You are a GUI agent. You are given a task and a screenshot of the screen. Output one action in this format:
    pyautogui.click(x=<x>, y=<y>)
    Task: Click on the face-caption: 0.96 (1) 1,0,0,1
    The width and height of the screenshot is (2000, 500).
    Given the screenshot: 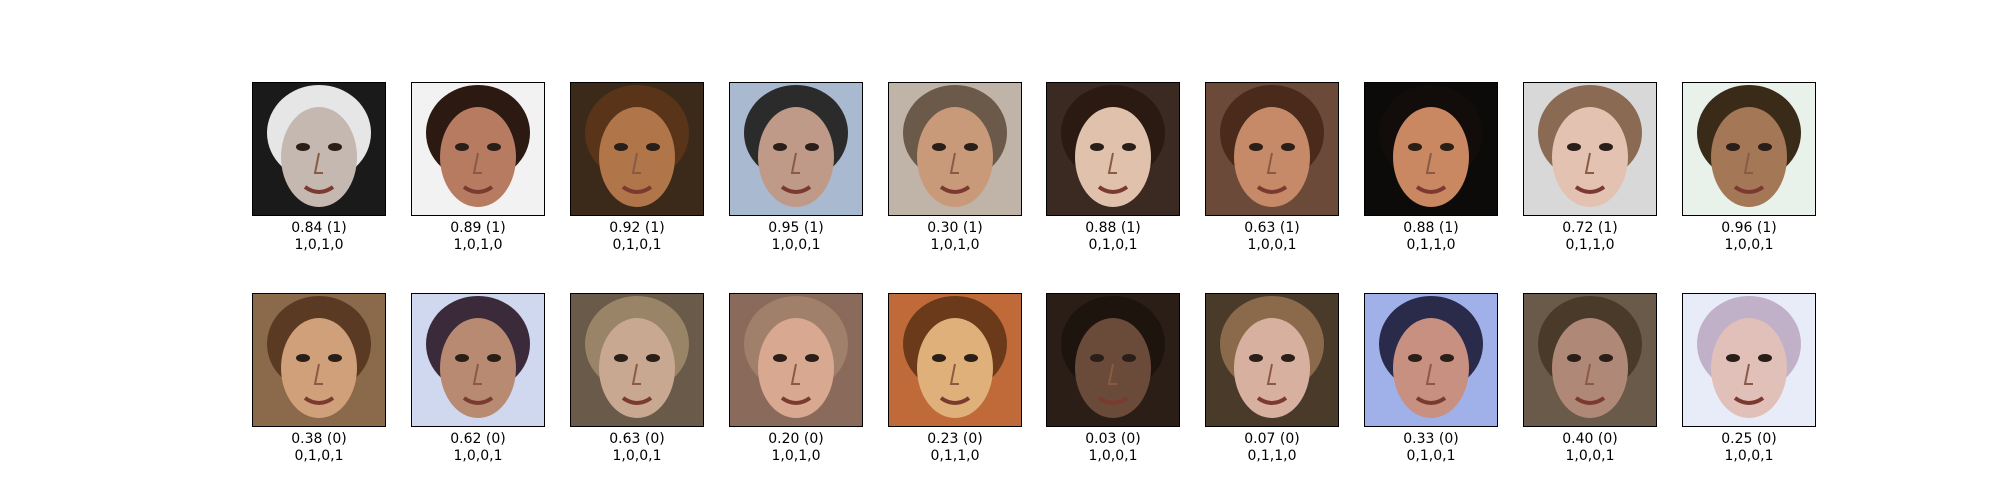 What is the action you would take?
    pyautogui.click(x=1749, y=237)
    